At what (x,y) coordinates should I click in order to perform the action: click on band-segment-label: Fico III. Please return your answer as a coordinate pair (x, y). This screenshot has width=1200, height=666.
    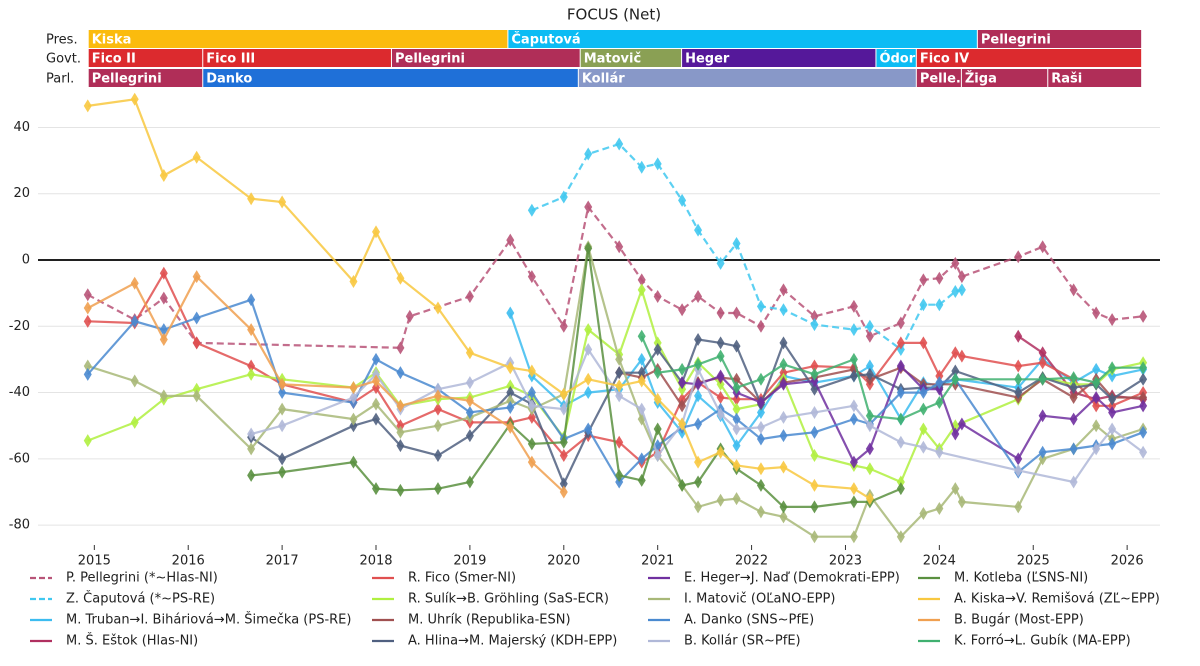
    Looking at the image, I should click on (230, 59).